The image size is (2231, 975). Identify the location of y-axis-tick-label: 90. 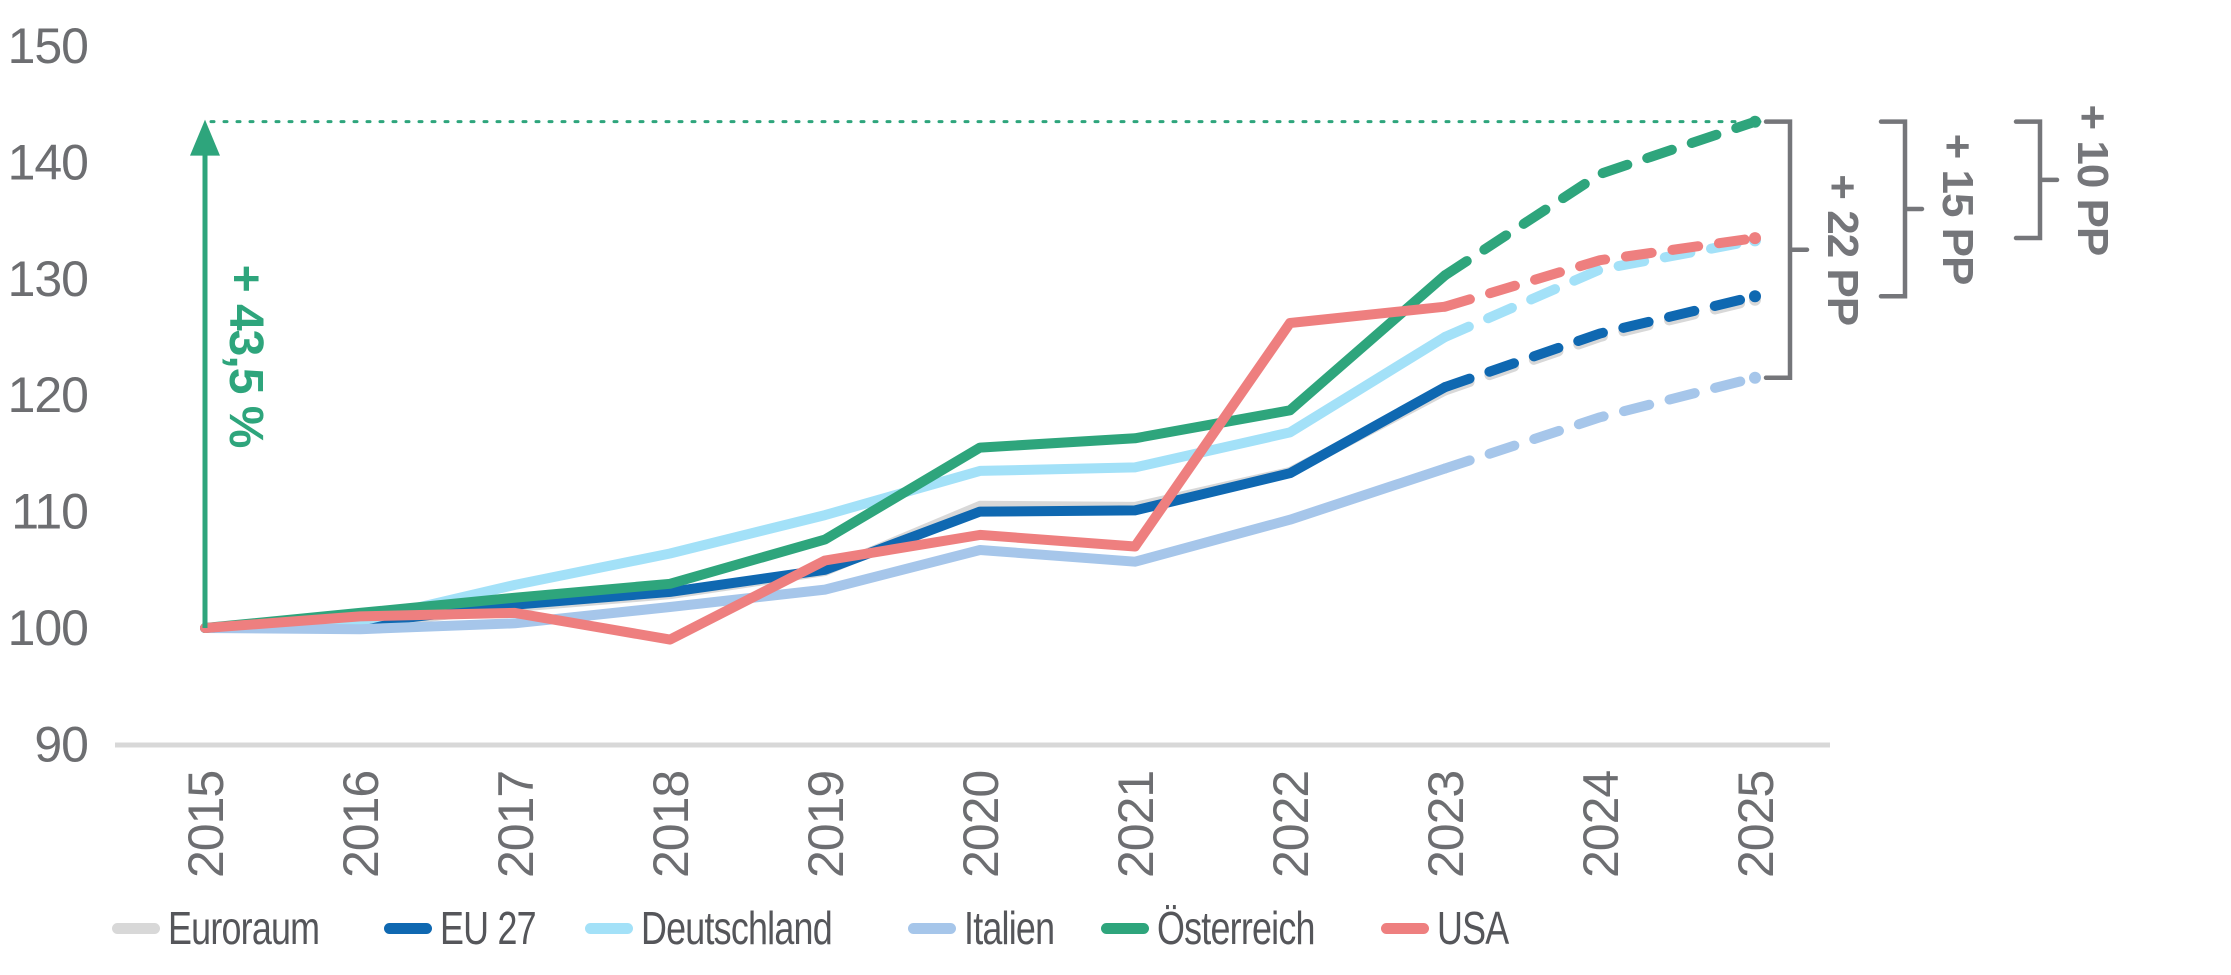
(61, 744).